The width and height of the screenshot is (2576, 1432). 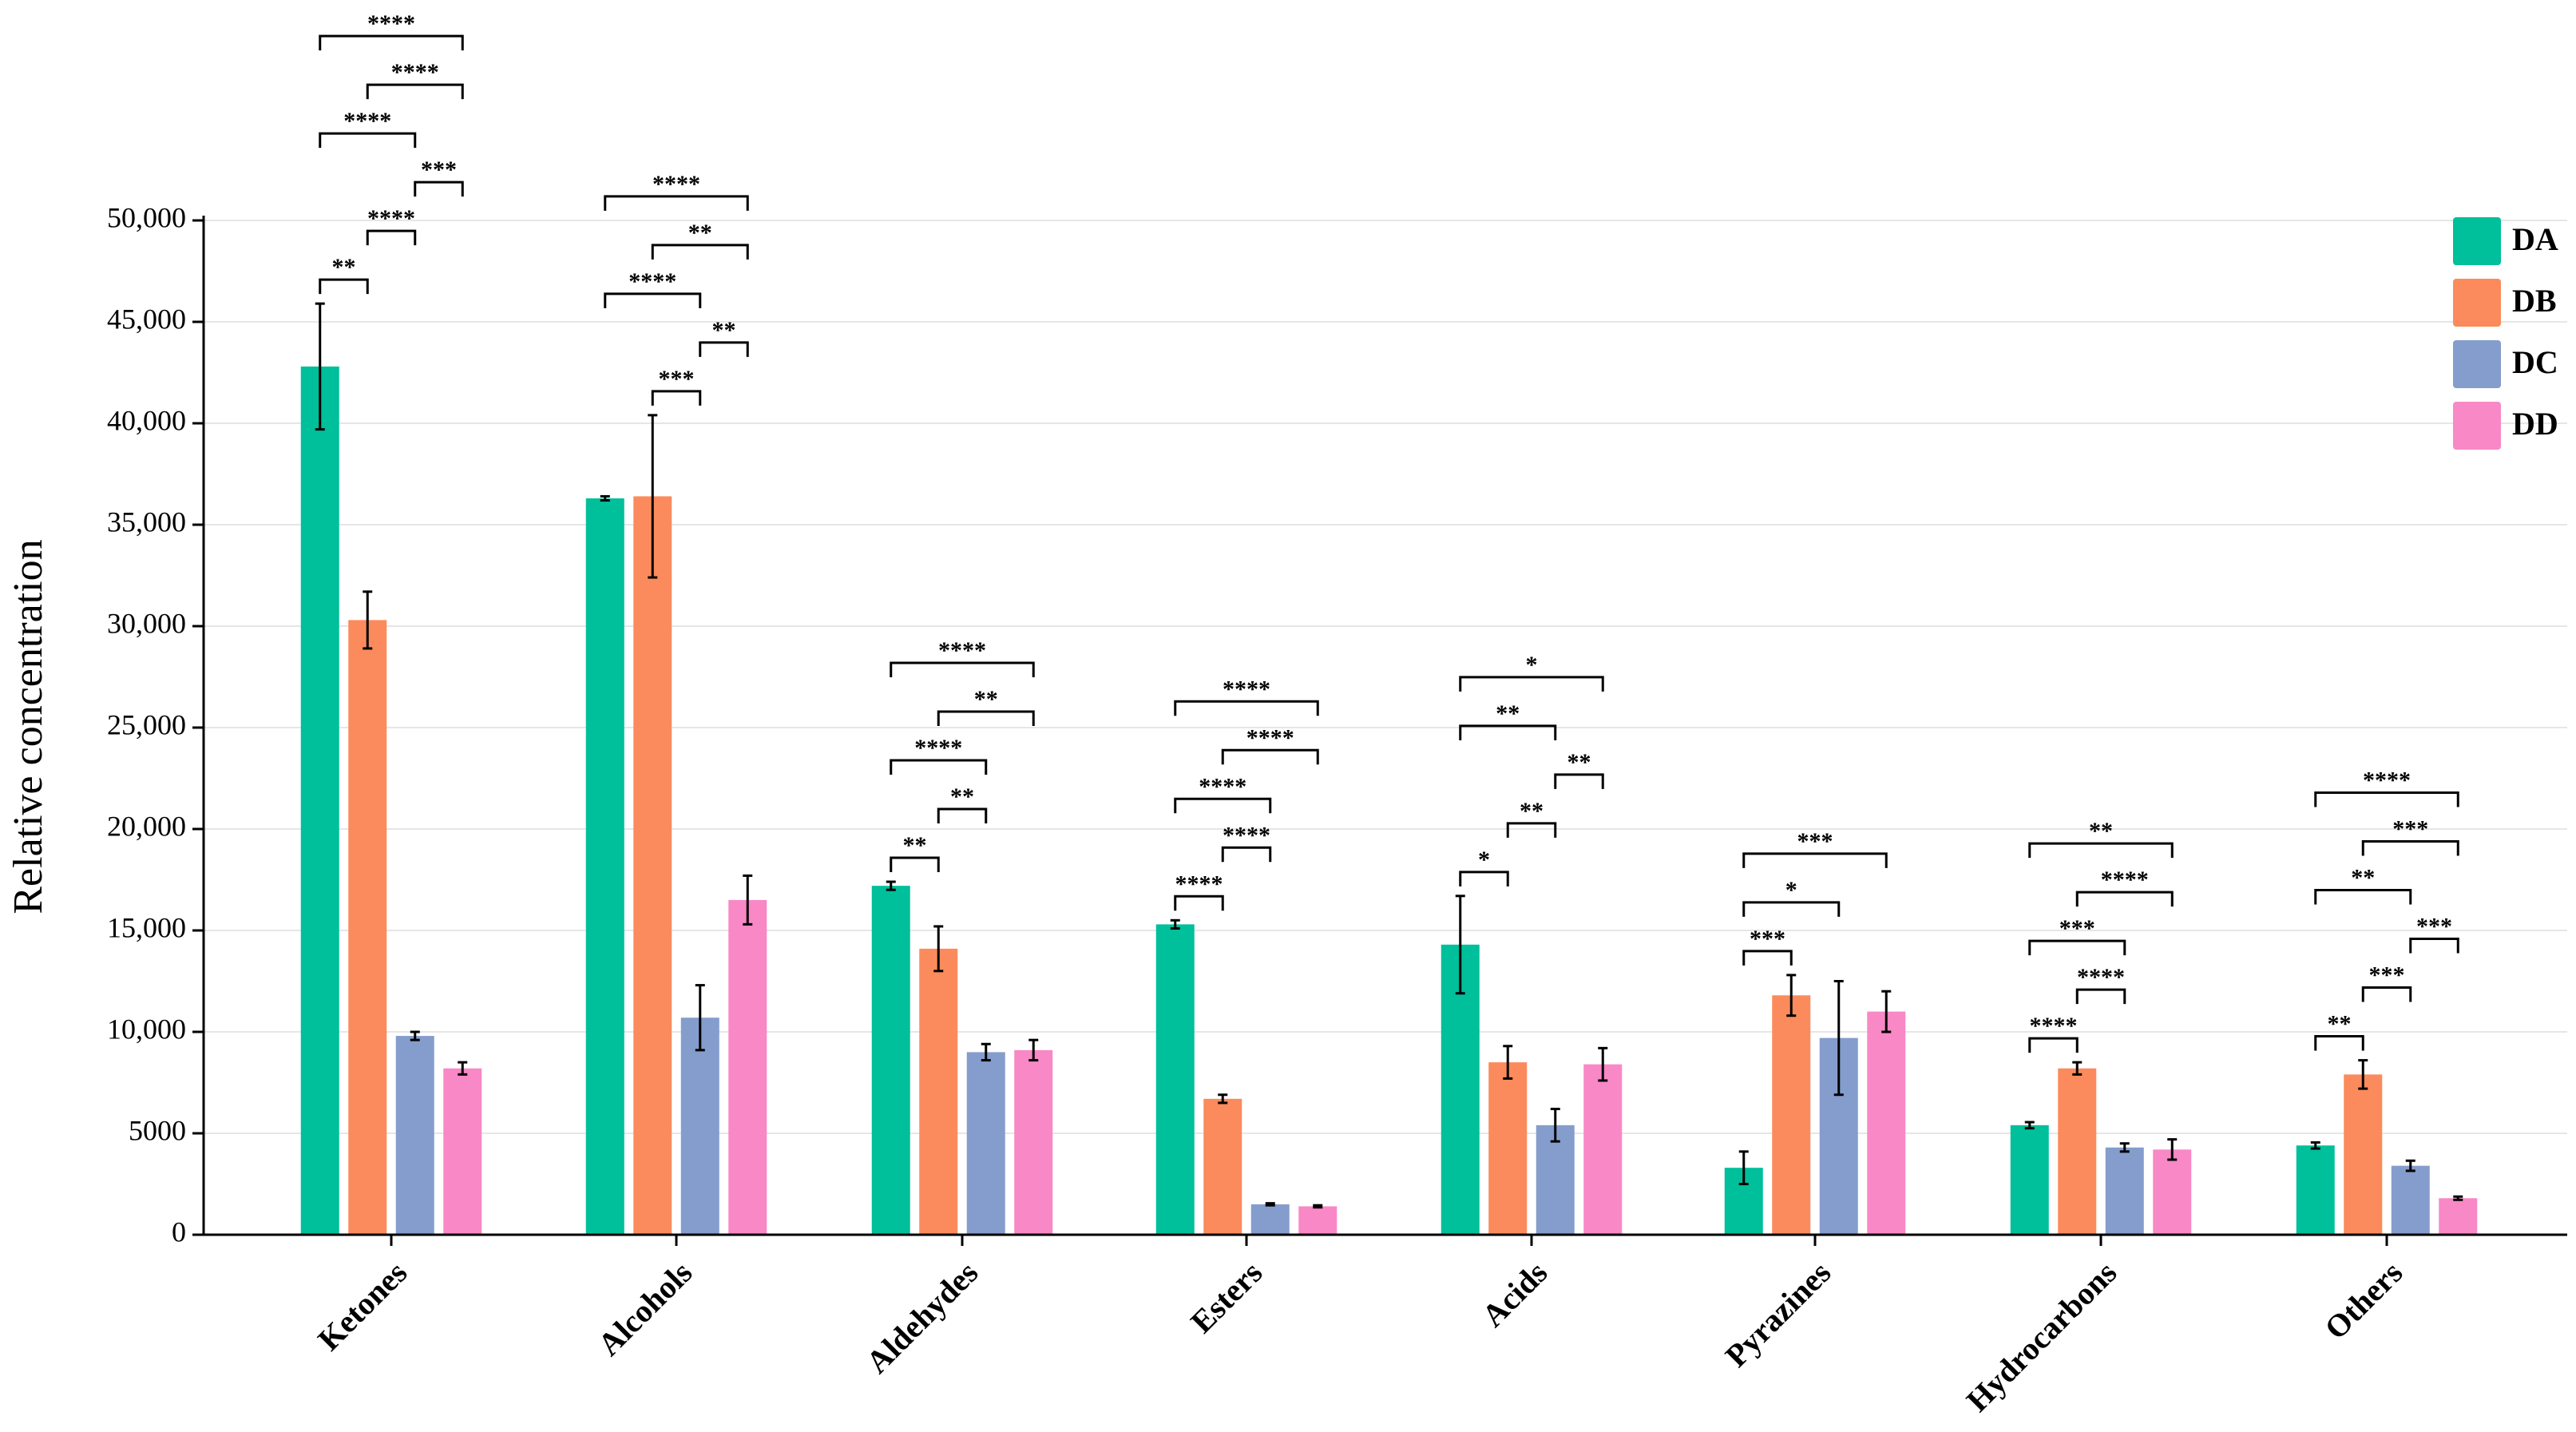 What do you see at coordinates (2505, 303) in the screenshot?
I see `legend-item-db: DB` at bounding box center [2505, 303].